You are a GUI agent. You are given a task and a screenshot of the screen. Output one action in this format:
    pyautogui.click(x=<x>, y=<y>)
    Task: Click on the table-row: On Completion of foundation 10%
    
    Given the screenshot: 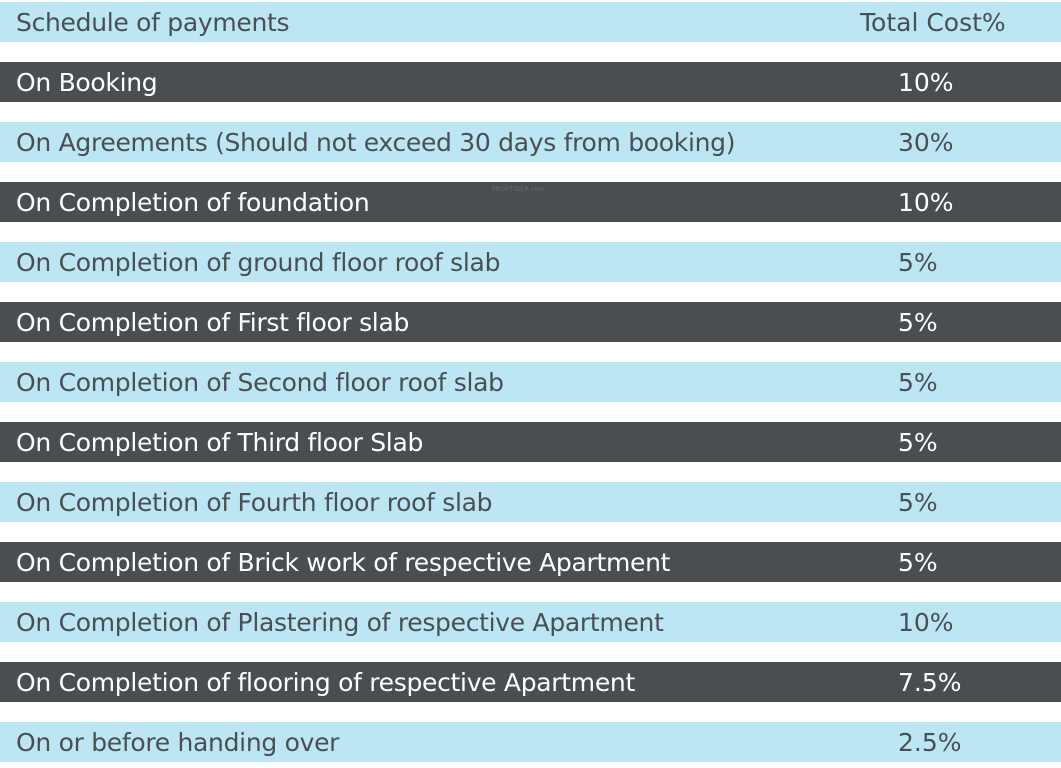 What is the action you would take?
    pyautogui.click(x=530, y=202)
    